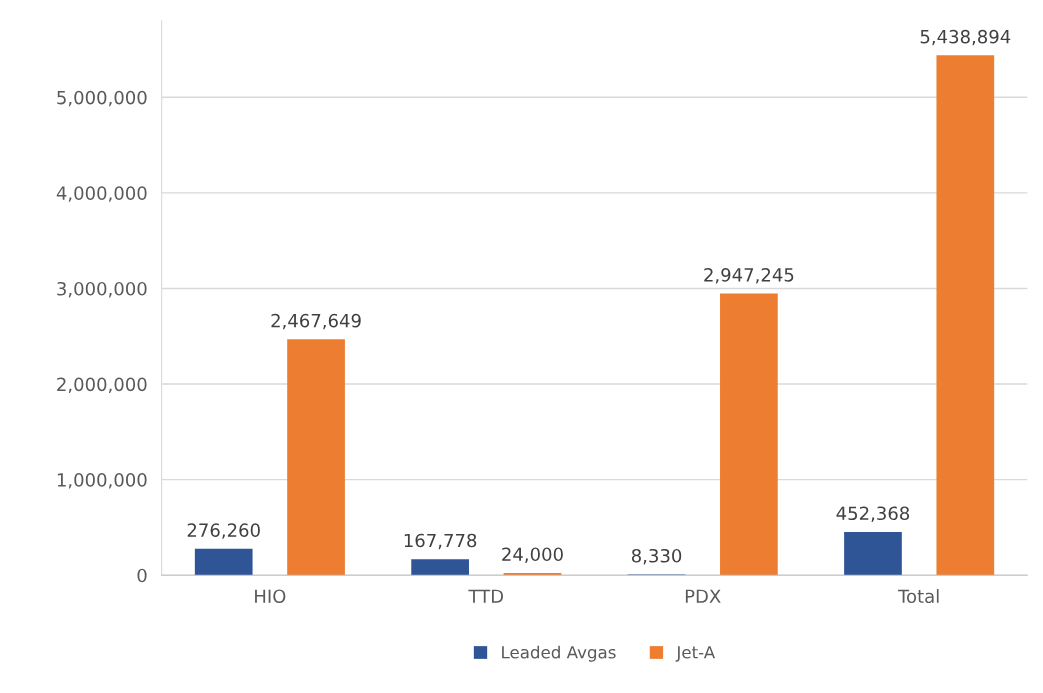 This screenshot has width=1043, height=693. What do you see at coordinates (749, 275) in the screenshot?
I see `data-label: 2,947,245` at bounding box center [749, 275].